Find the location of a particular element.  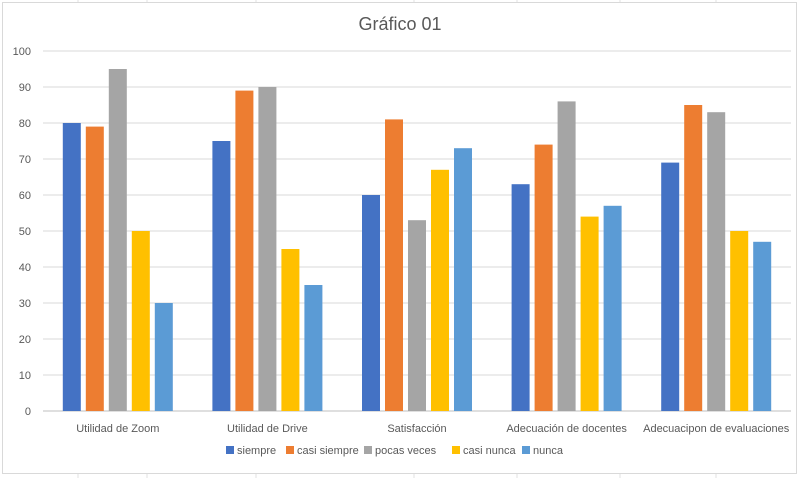

legend-label: casi siempre is located at coordinates (328, 451).